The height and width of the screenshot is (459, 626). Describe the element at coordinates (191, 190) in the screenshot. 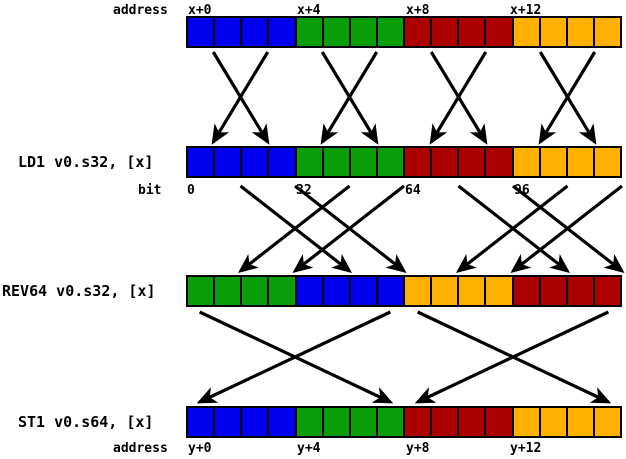

I see `bit-tick-0: 0` at that location.